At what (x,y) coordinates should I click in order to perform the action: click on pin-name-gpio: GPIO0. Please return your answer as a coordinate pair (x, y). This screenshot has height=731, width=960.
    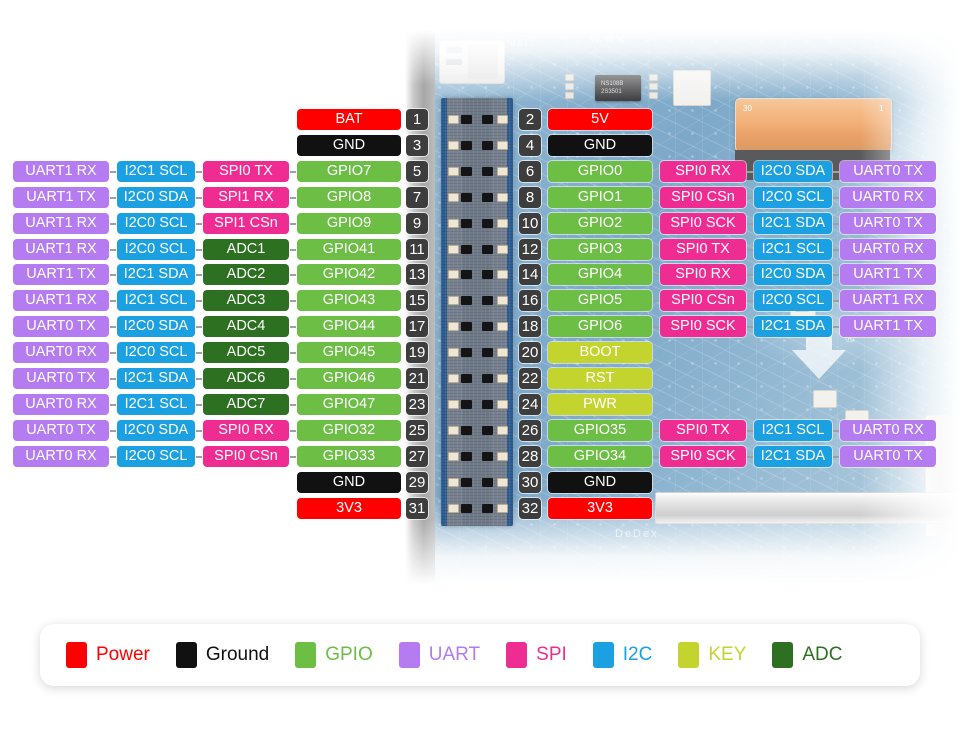
    Looking at the image, I should click on (600, 171).